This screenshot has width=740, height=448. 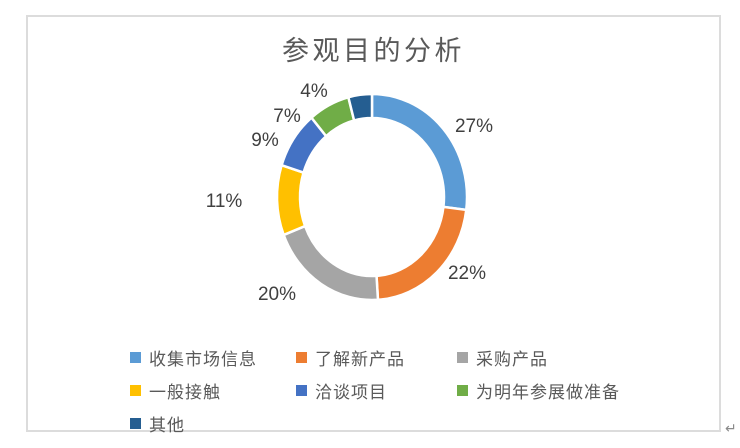 I want to click on legend-item: 洽谈项目, so click(x=341, y=390).